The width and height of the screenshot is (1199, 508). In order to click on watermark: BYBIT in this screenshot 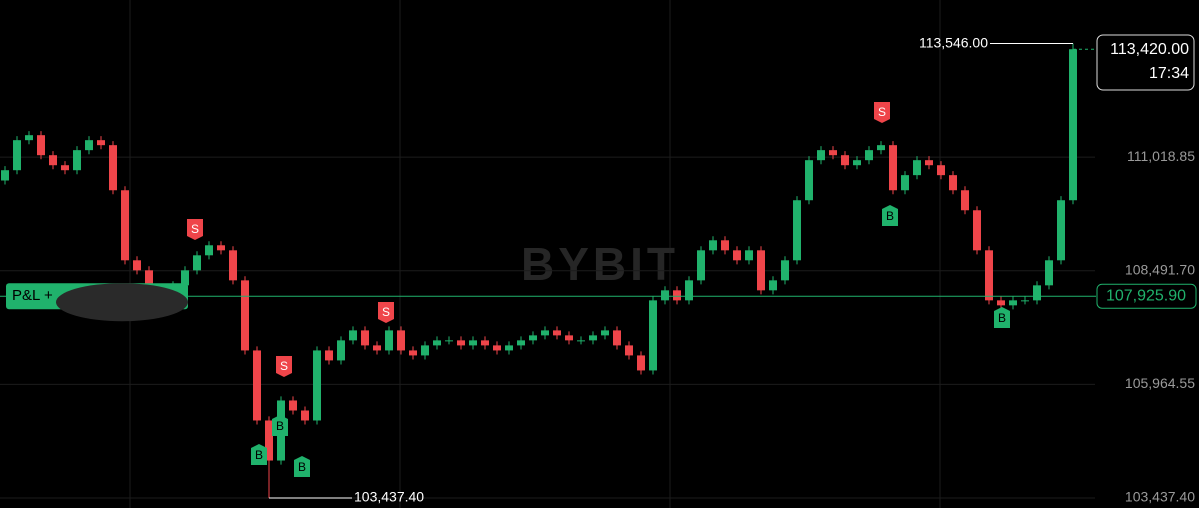, I will do `click(600, 264)`.